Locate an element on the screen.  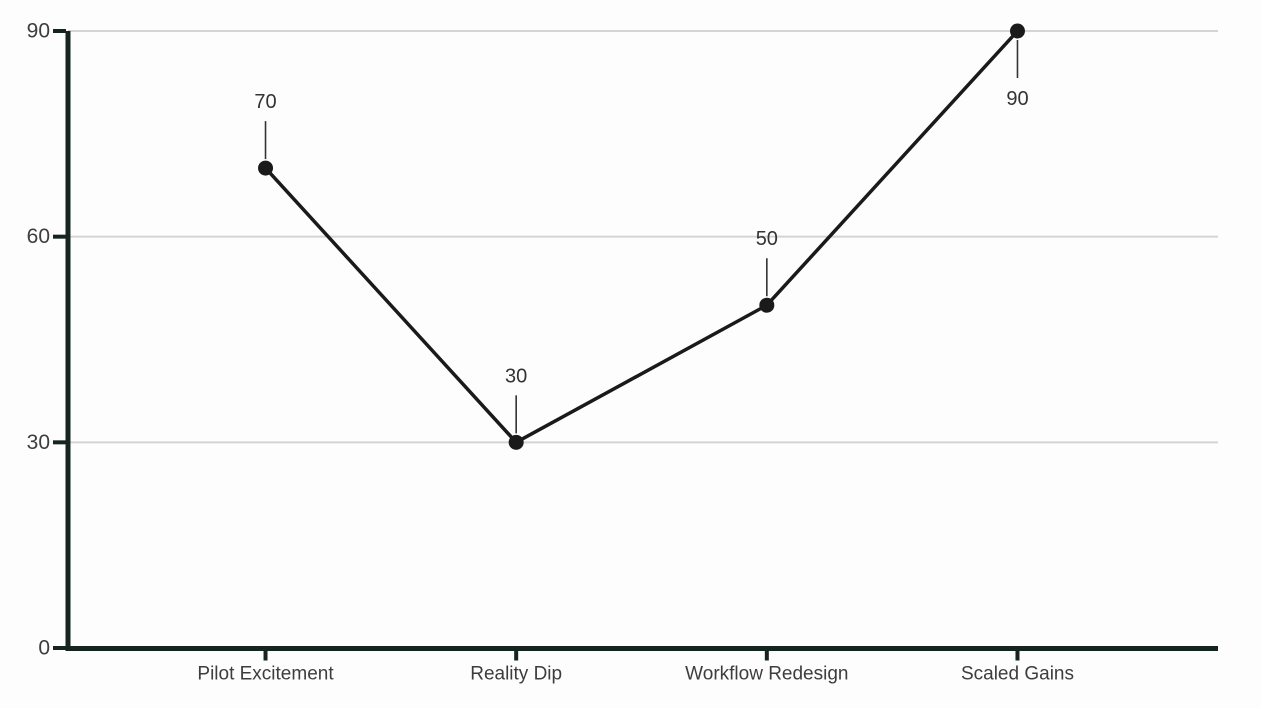
category-label: Scaled Gains is located at coordinates (1017, 674).